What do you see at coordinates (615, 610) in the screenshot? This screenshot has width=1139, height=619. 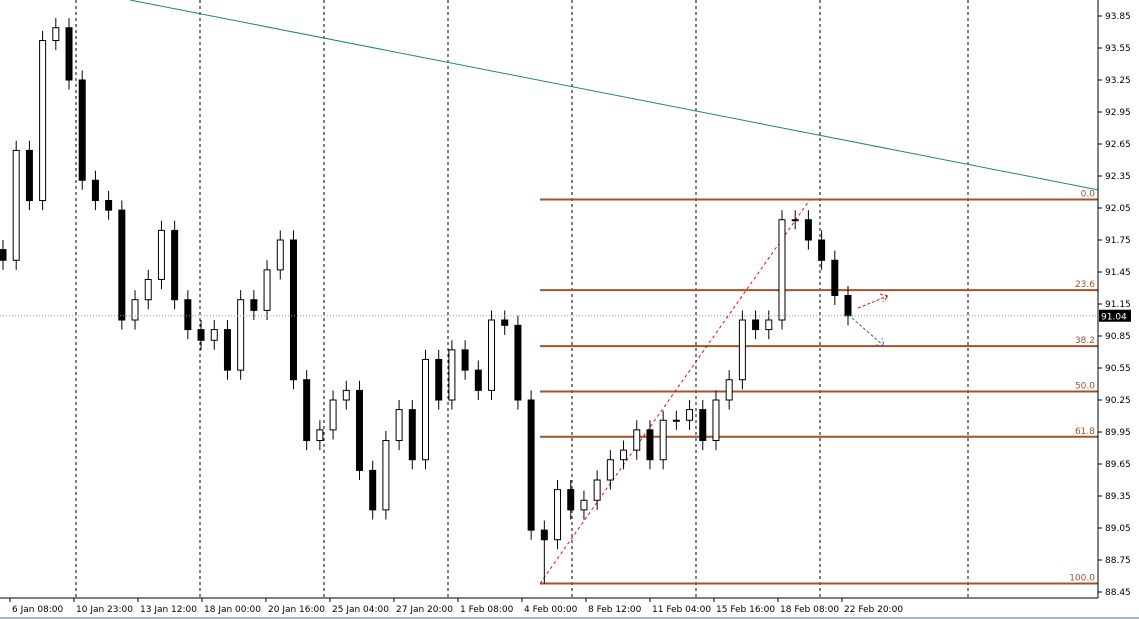 I see `time-tick-label: 8 Feb 12:00` at bounding box center [615, 610].